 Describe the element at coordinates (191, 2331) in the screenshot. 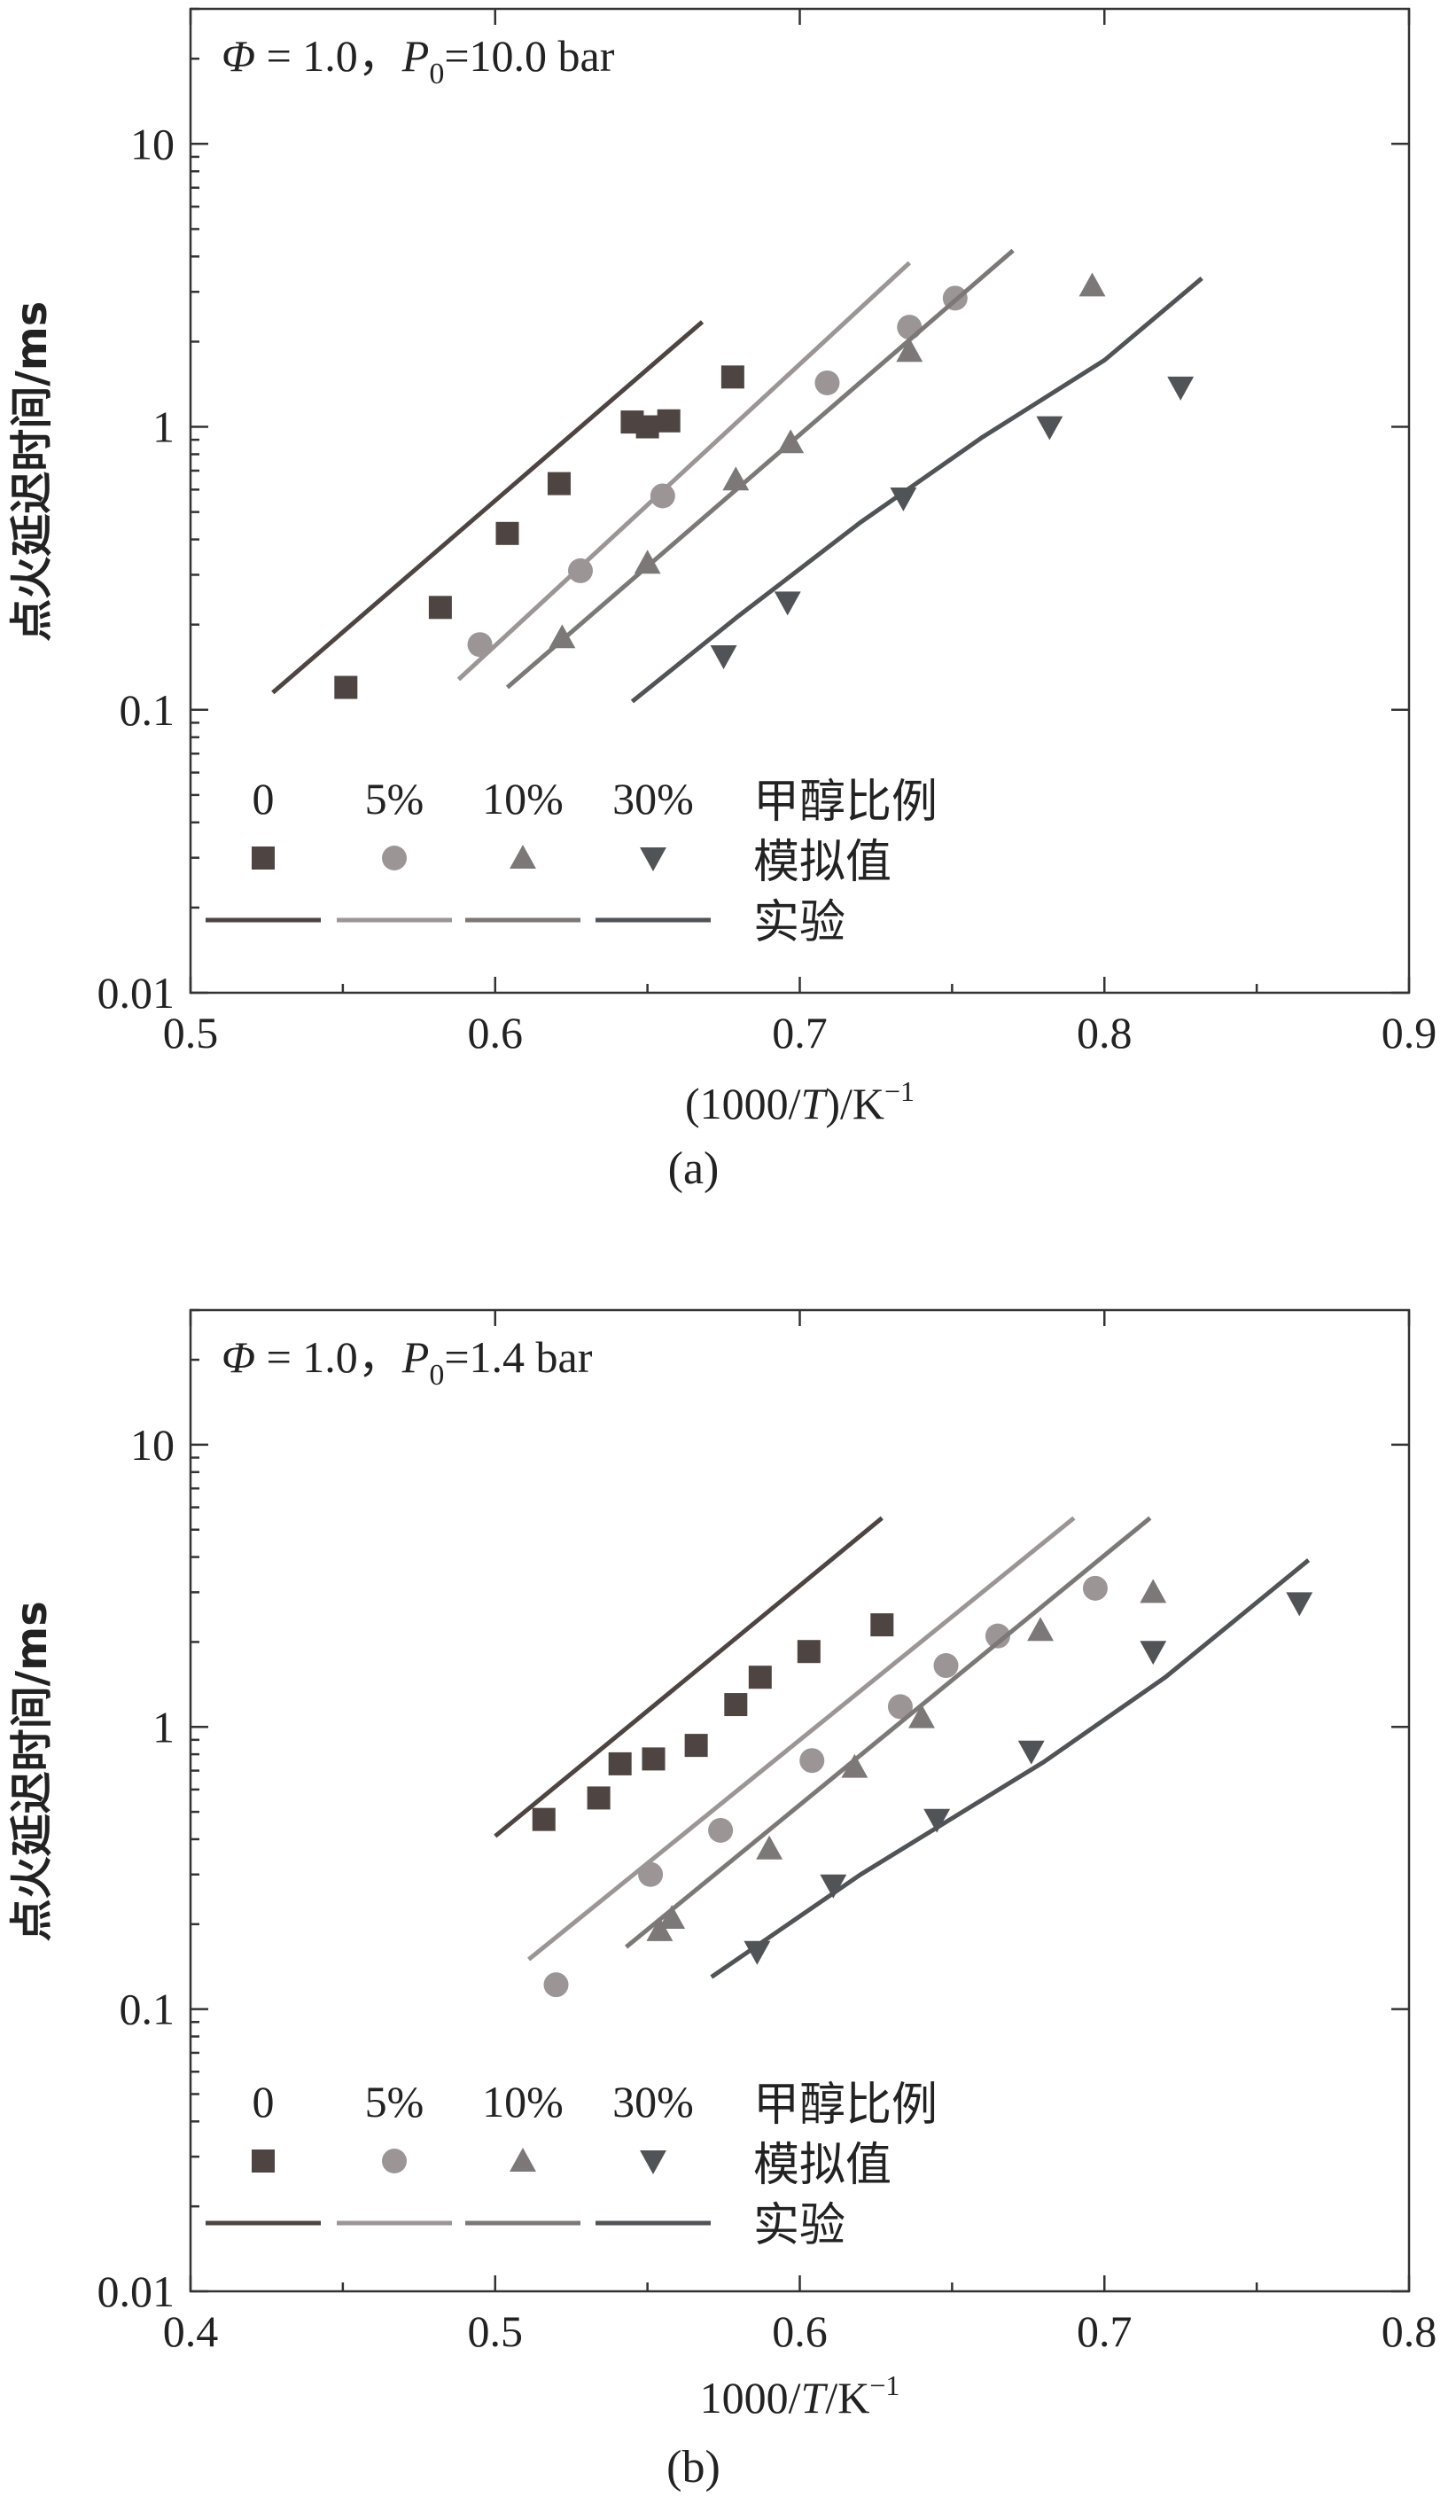

I see `x-tick-label: 0.4` at that location.